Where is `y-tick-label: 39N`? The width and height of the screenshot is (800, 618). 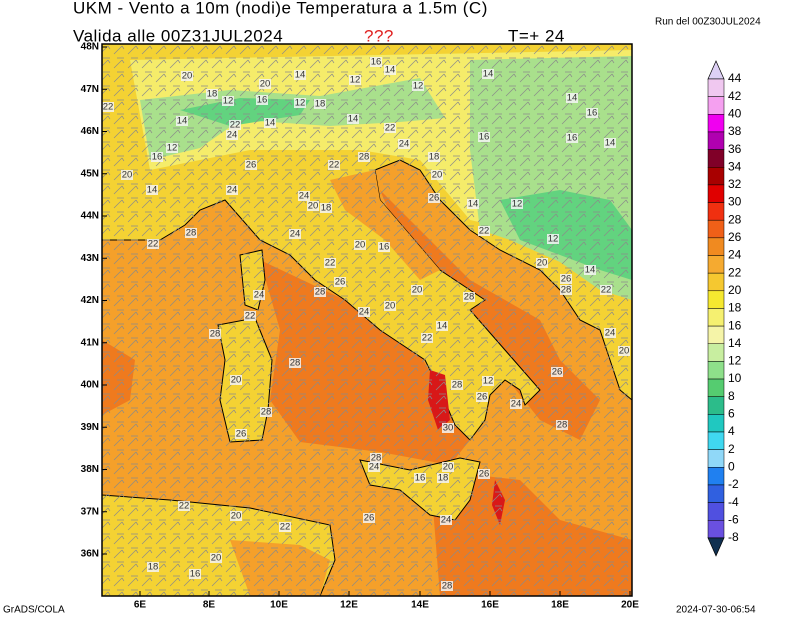
y-tick-label: 39N is located at coordinates (90, 427).